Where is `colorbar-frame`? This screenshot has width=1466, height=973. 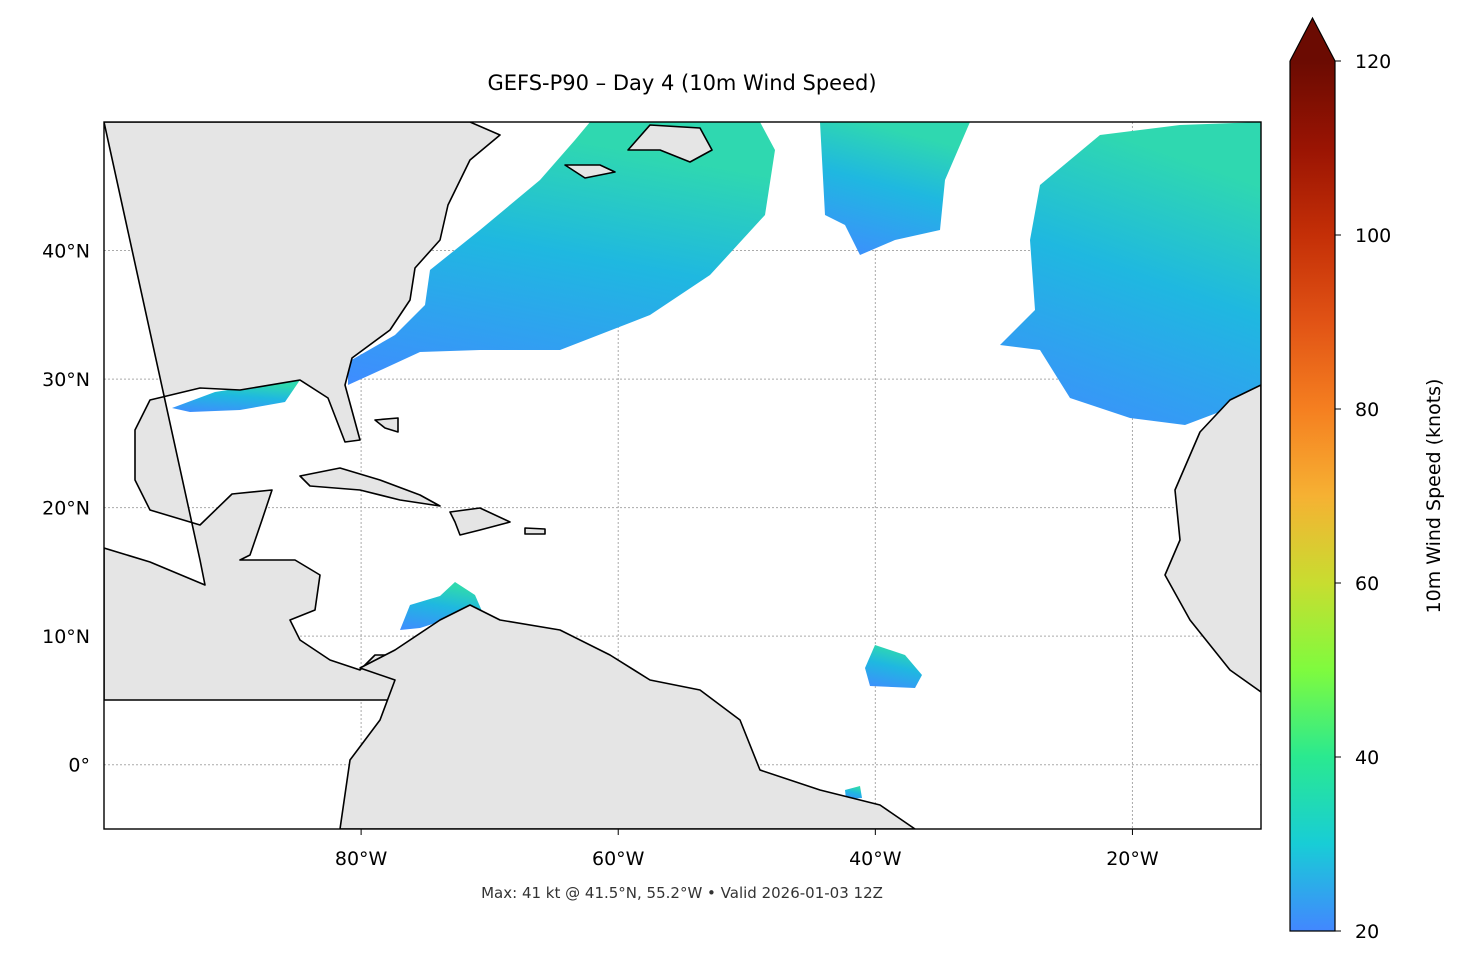 colorbar-frame is located at coordinates (1312, 474).